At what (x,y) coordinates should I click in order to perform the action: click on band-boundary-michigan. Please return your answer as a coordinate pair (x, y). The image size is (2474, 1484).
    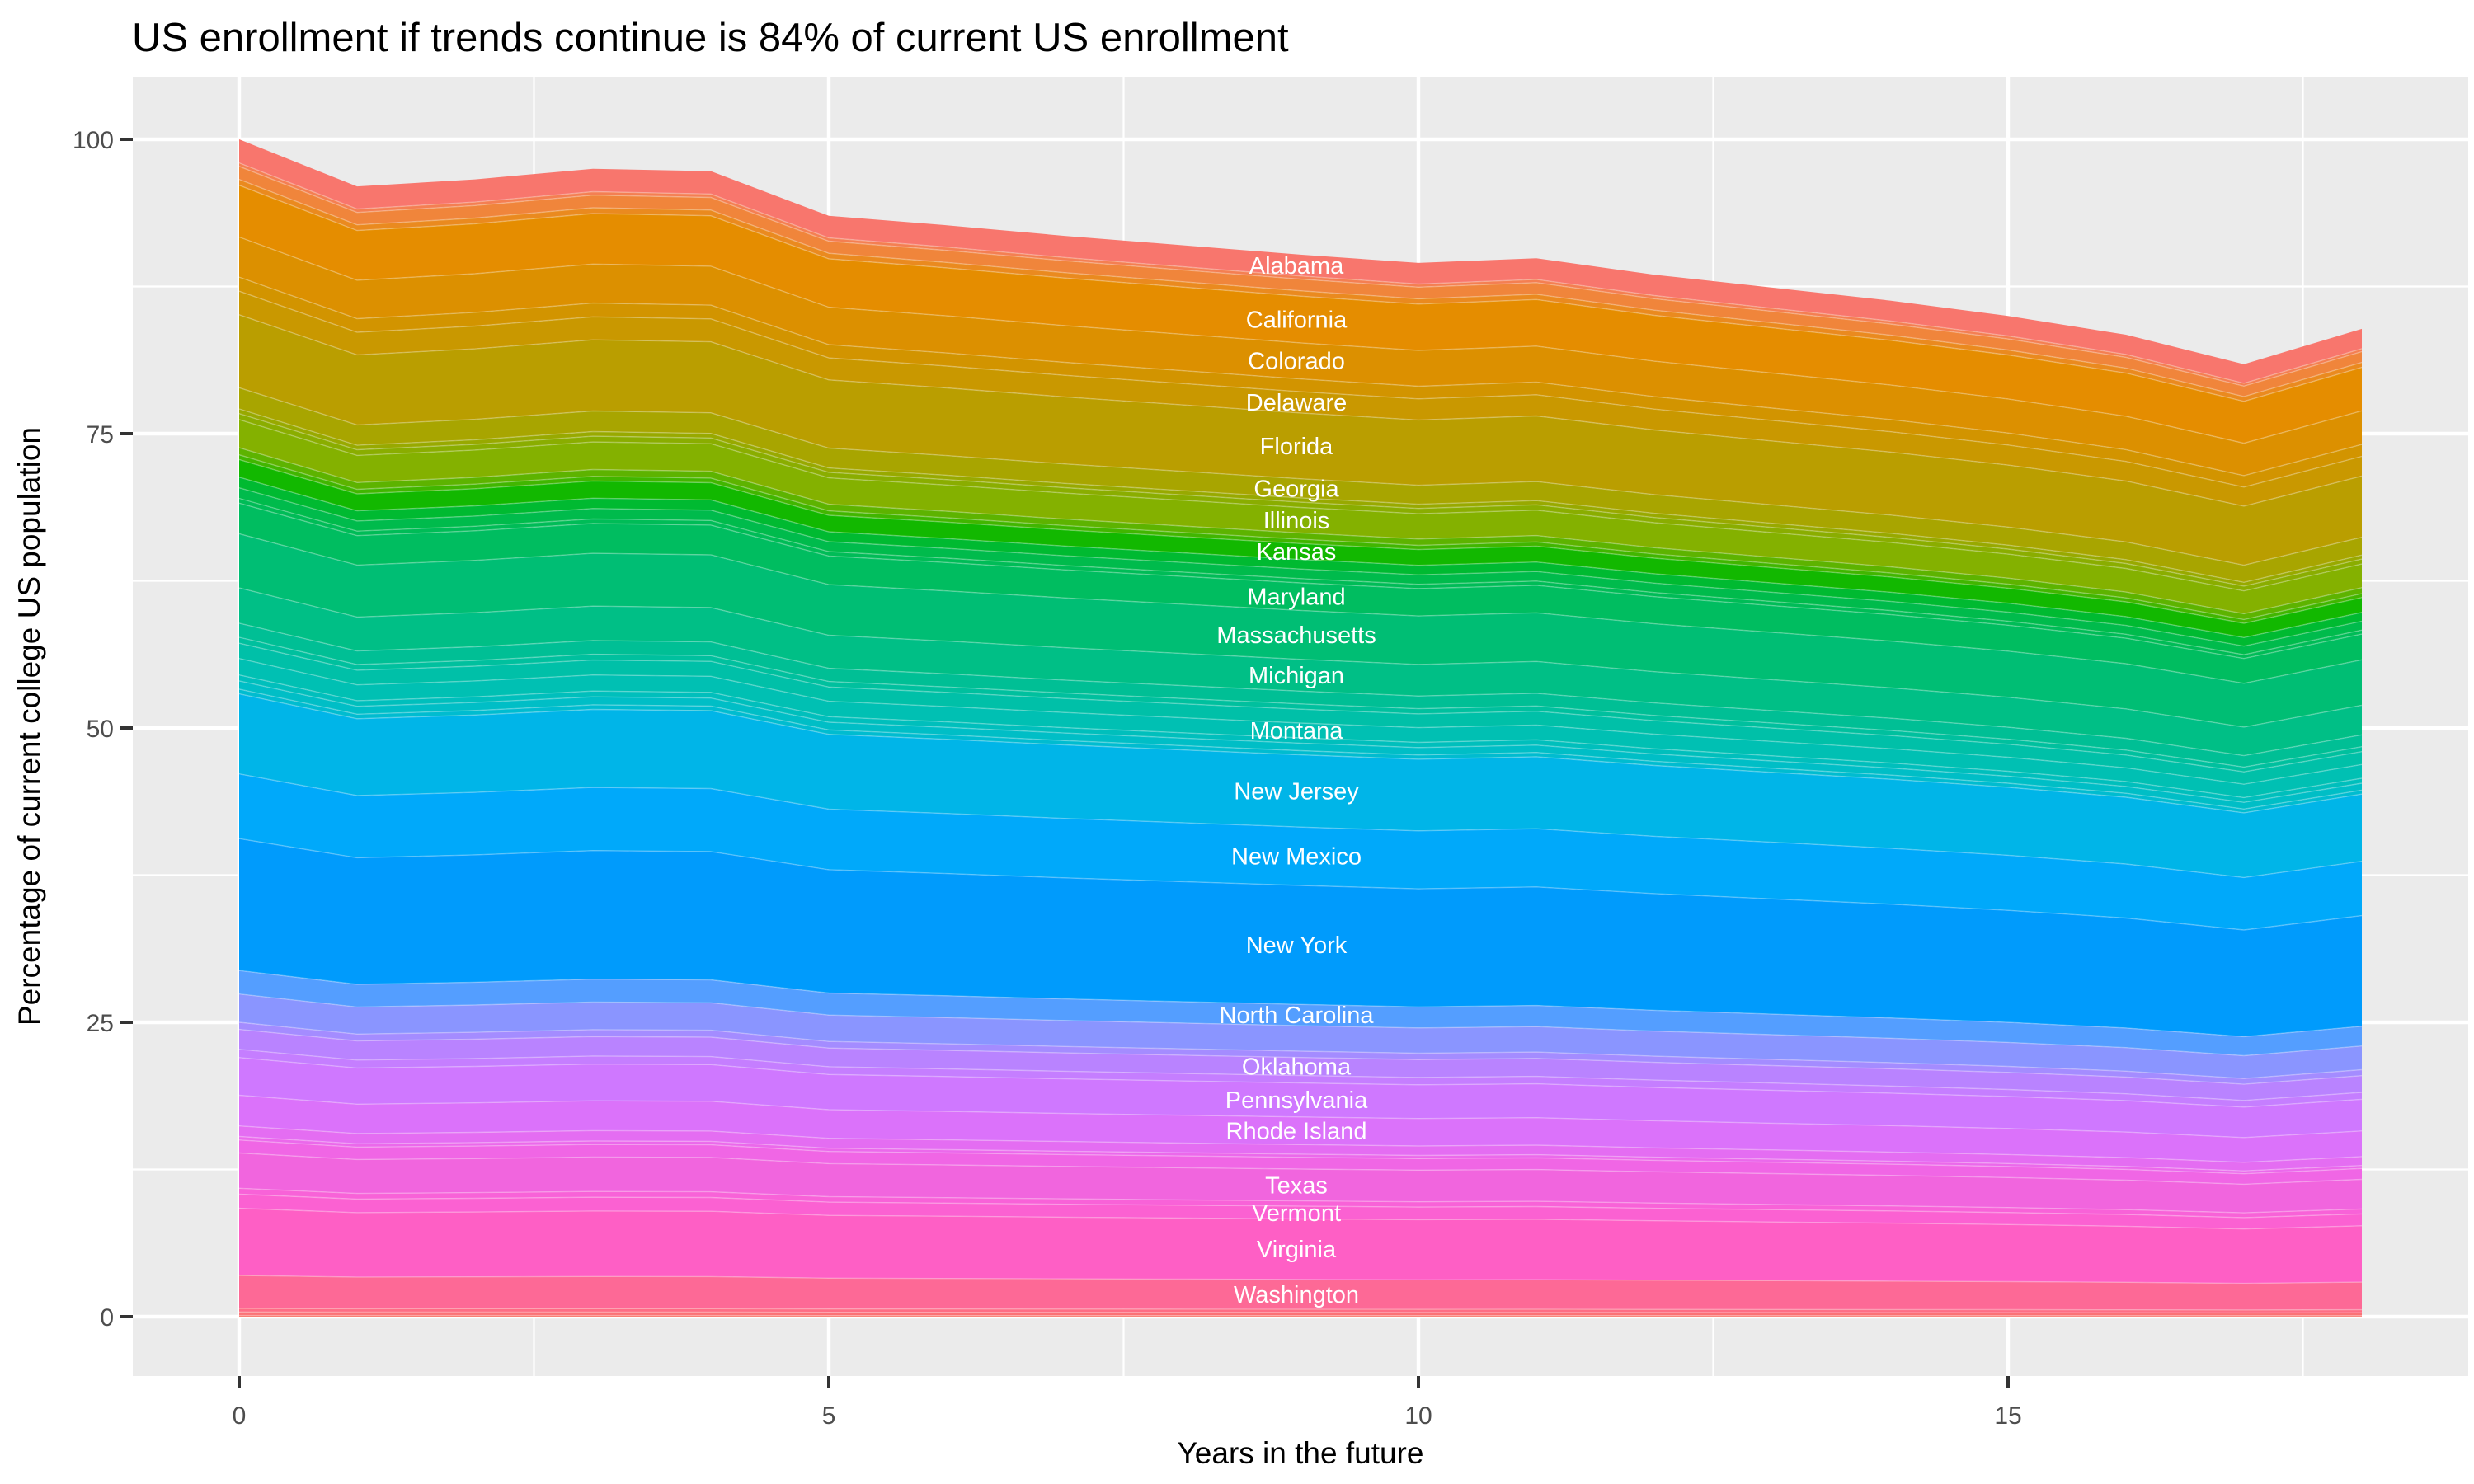
    Looking at the image, I should click on (1300, 657).